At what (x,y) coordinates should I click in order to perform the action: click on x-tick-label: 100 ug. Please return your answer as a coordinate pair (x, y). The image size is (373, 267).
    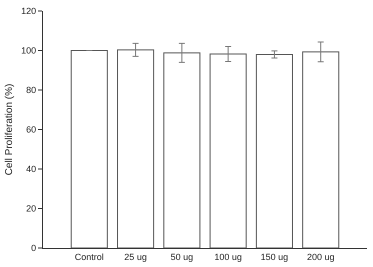
    Looking at the image, I should click on (228, 257).